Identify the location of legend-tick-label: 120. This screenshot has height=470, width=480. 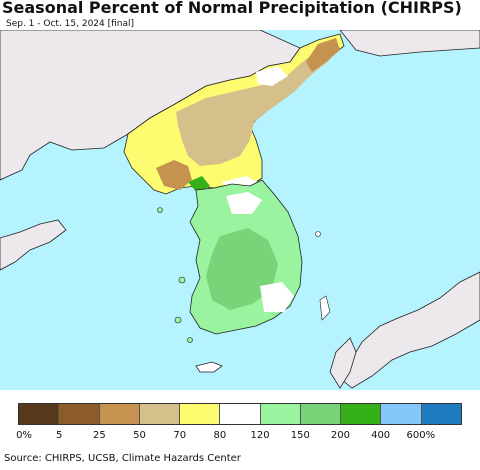
(260, 435).